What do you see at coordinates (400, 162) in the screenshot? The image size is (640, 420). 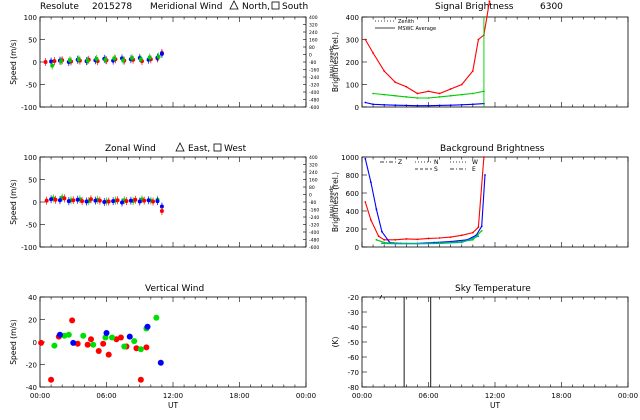 I see `background-legend-z: Z` at bounding box center [400, 162].